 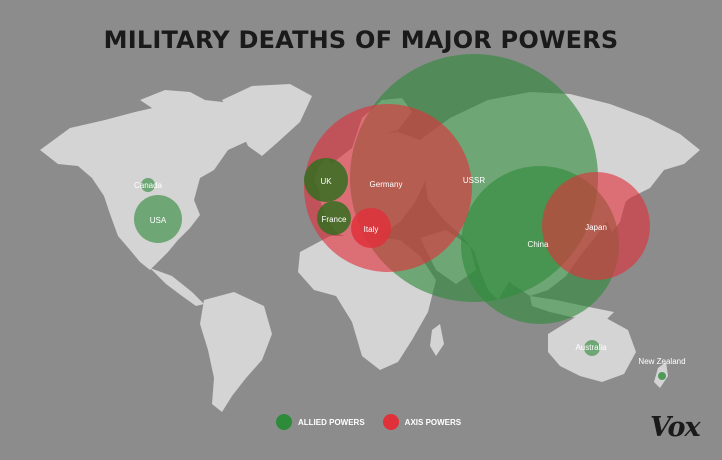 What do you see at coordinates (474, 180) in the screenshot?
I see `label-ussr: USSR` at bounding box center [474, 180].